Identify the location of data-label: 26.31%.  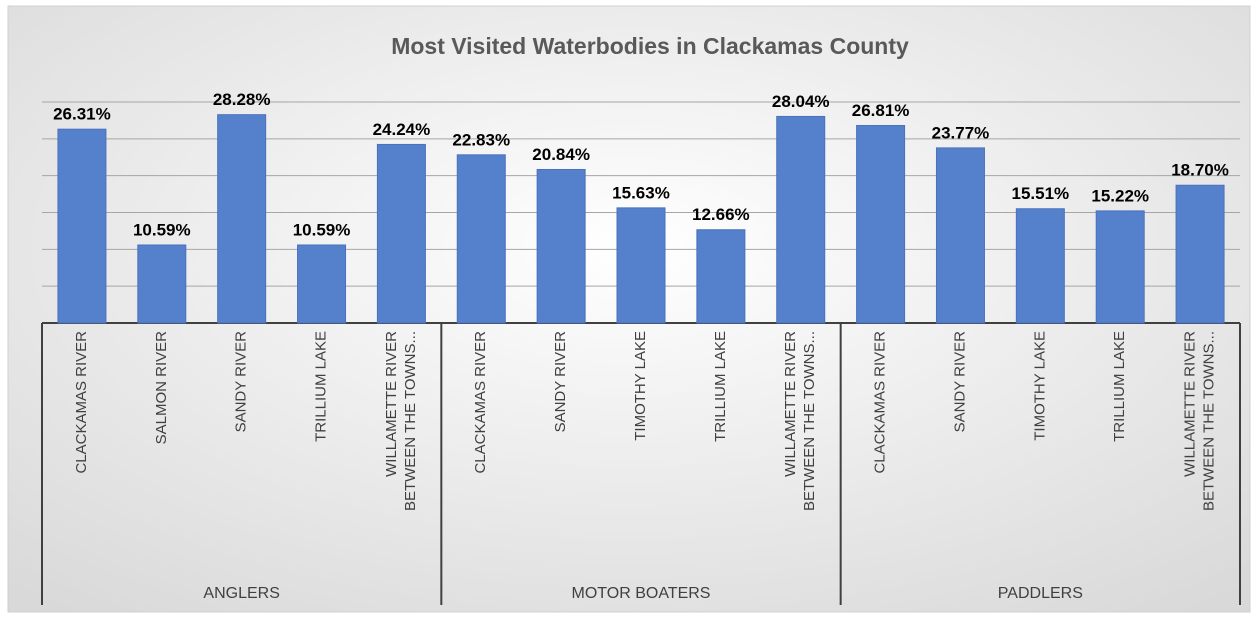
(82, 114).